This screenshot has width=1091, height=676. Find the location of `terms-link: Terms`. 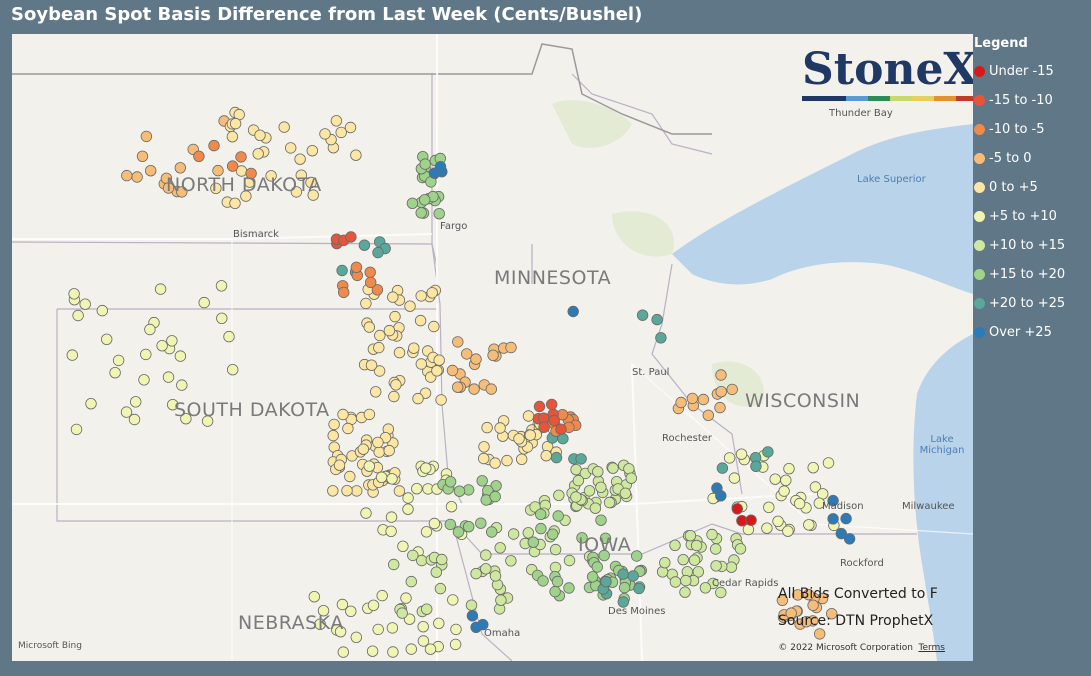

terms-link: Terms is located at coordinates (931, 648).